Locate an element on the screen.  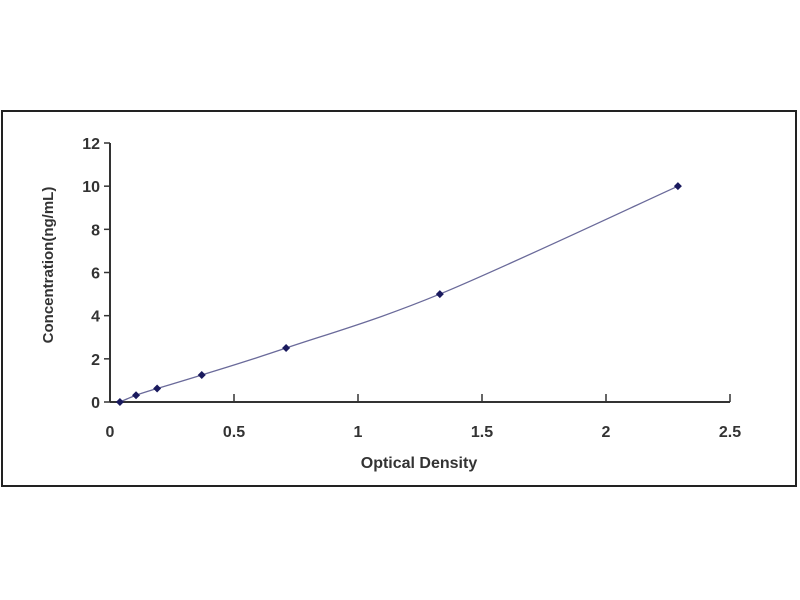
x-tick-label: 2.5 is located at coordinates (730, 432).